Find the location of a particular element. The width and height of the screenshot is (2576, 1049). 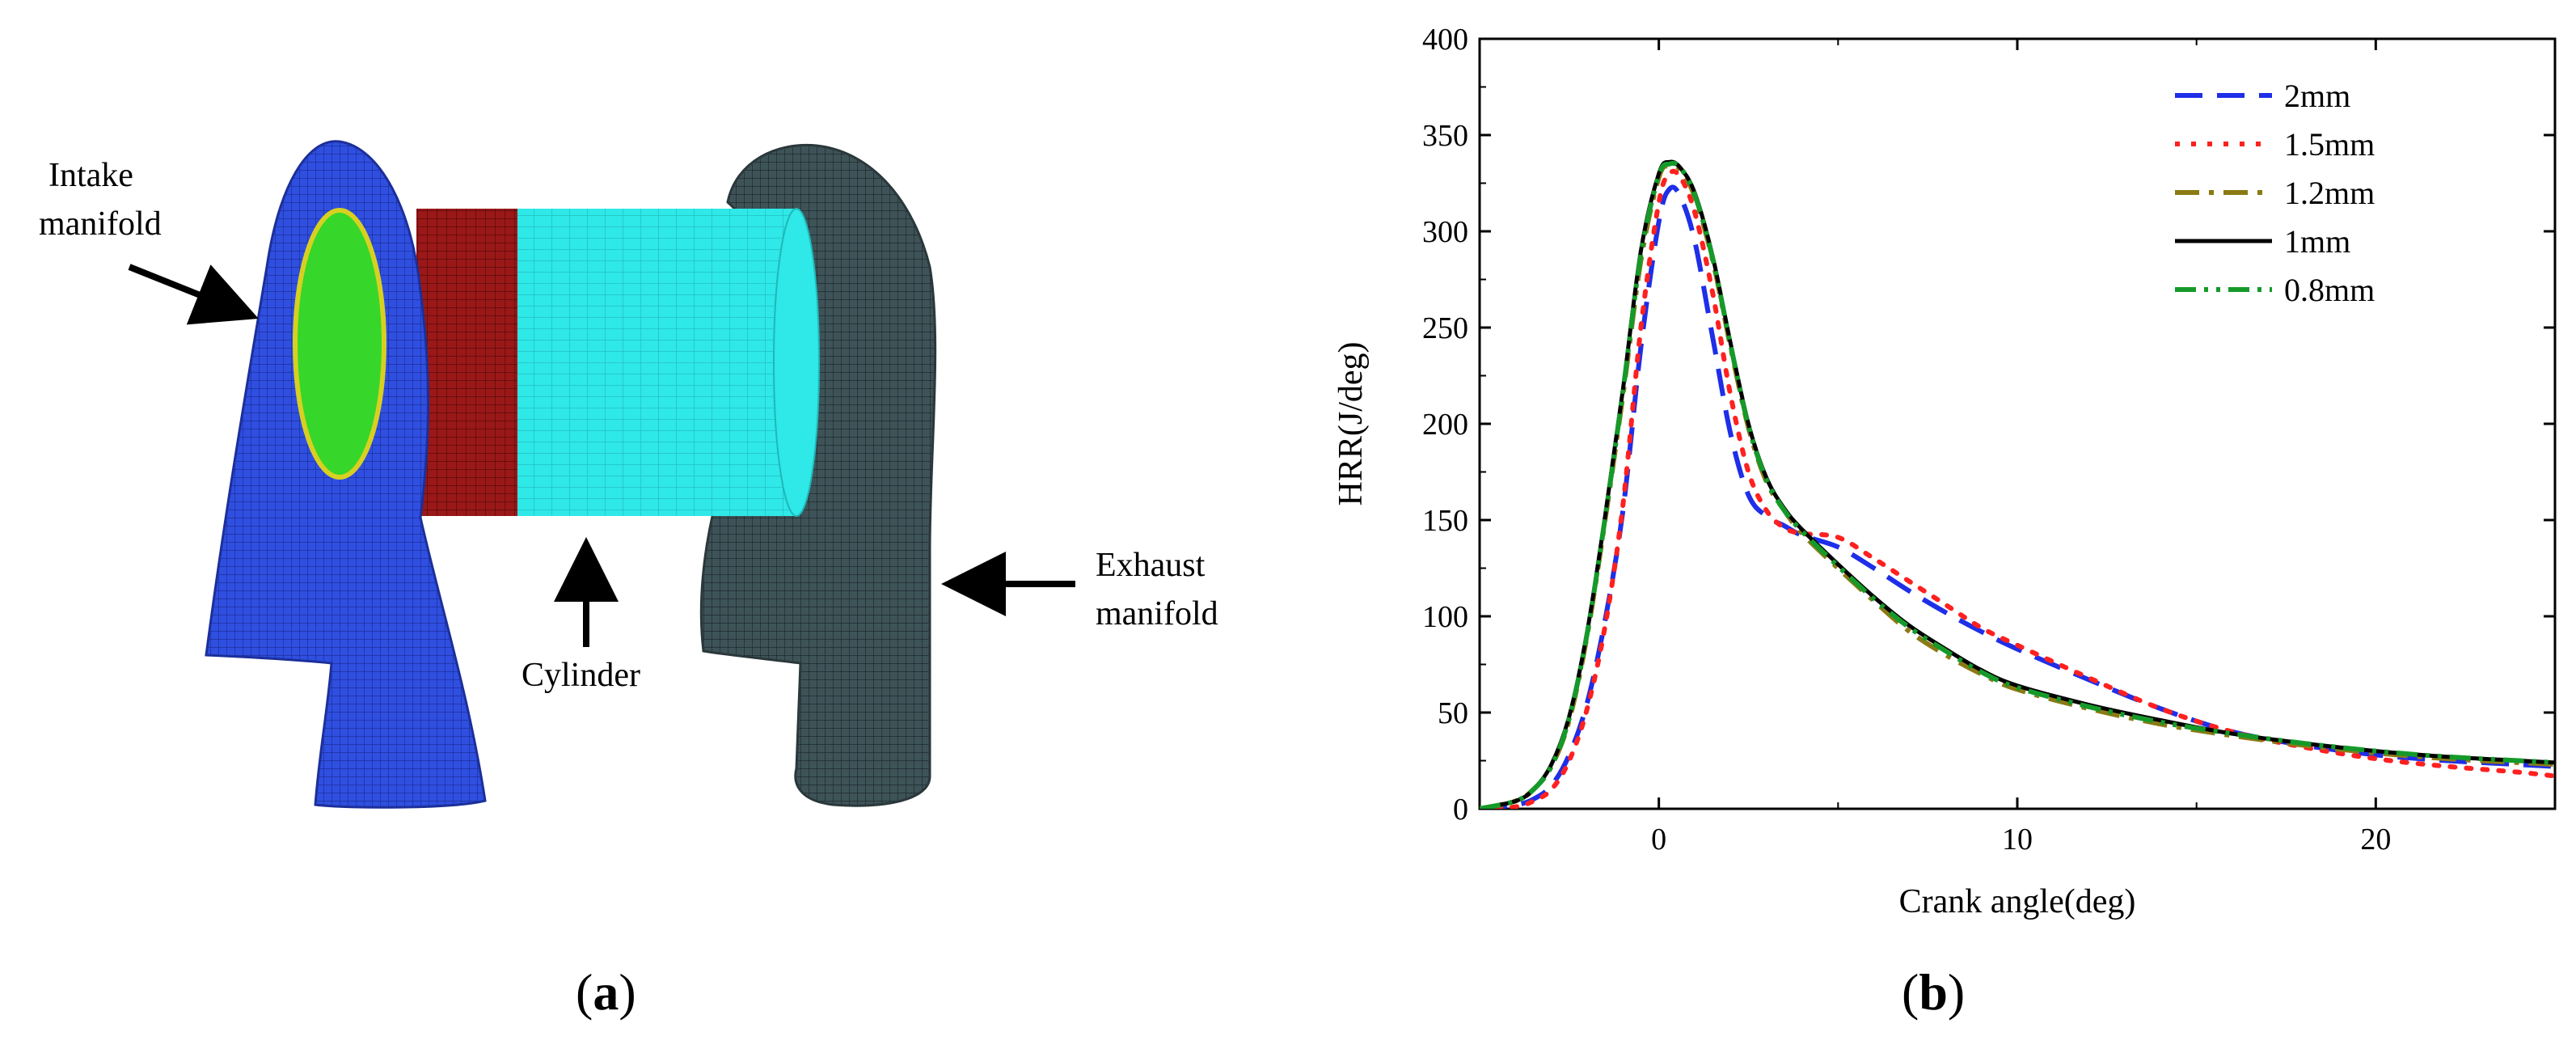

legend-label: 1.5mm is located at coordinates (2329, 144).